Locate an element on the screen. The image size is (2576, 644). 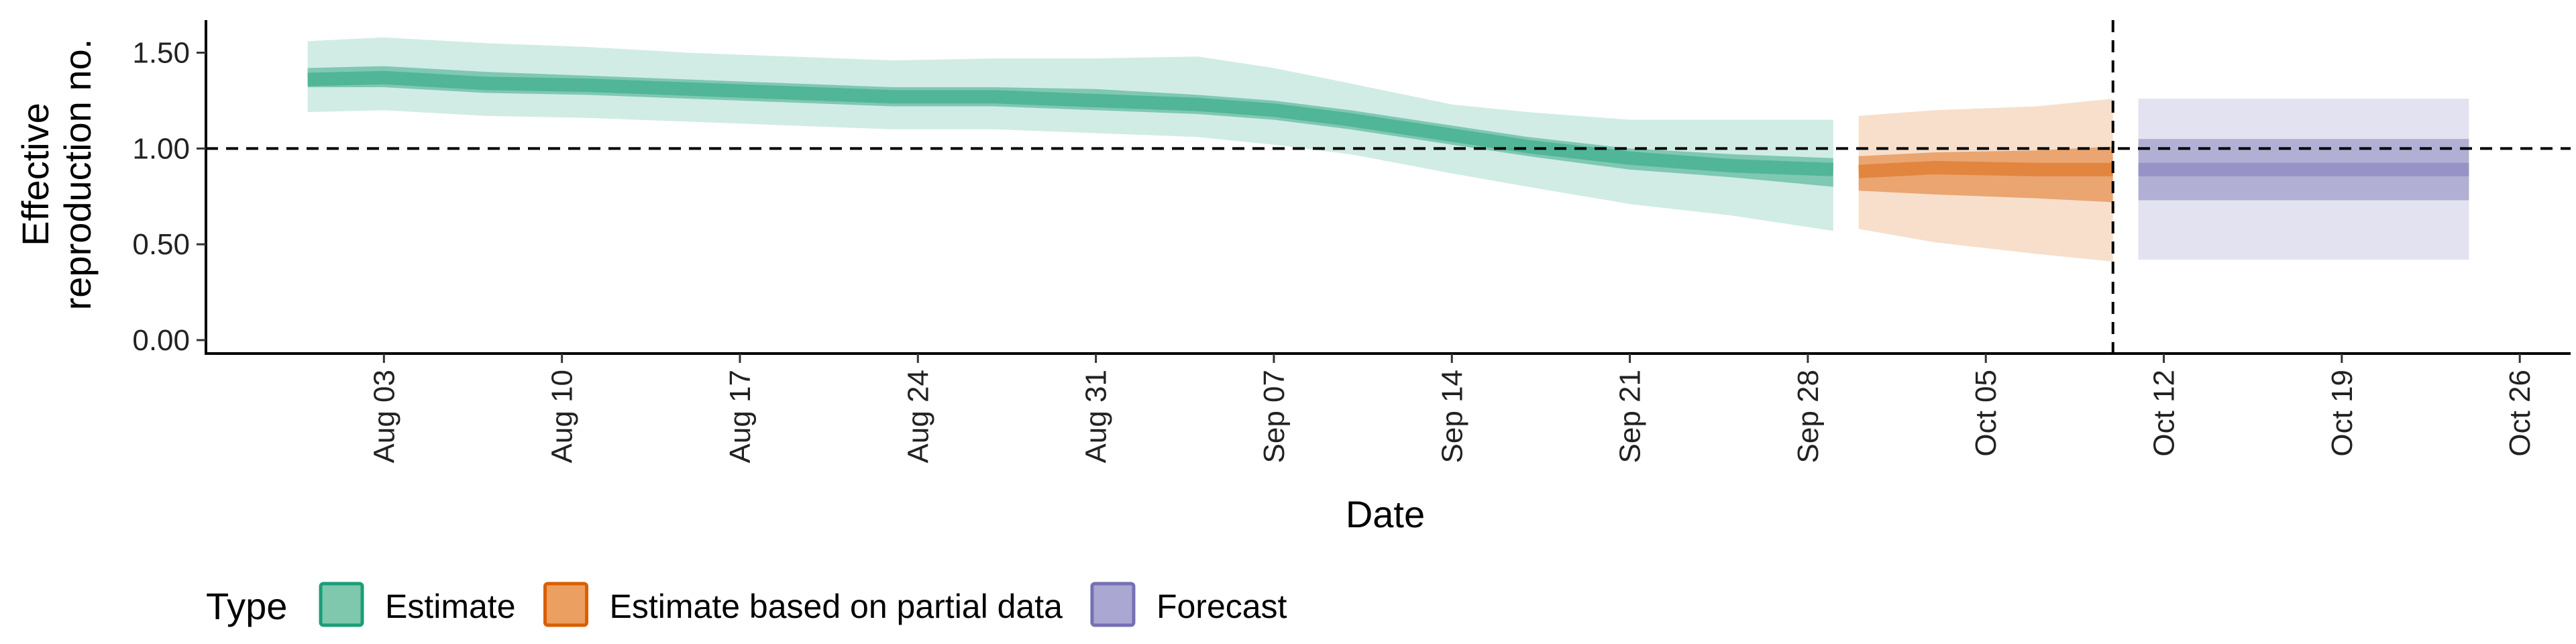
y-tick-label: 0.00 is located at coordinates (161, 340).